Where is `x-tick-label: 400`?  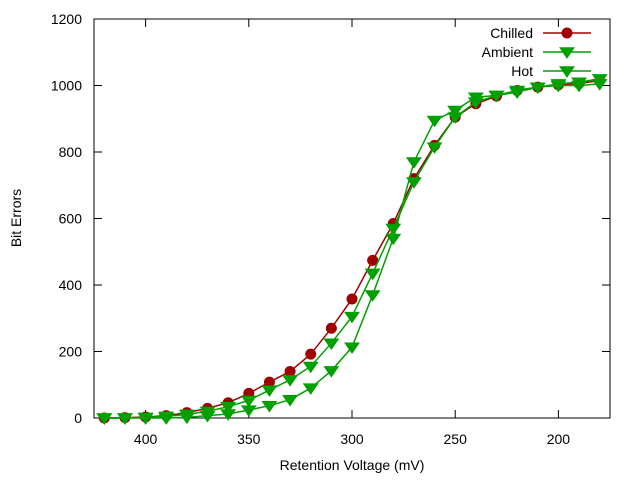
x-tick-label: 400 is located at coordinates (146, 439).